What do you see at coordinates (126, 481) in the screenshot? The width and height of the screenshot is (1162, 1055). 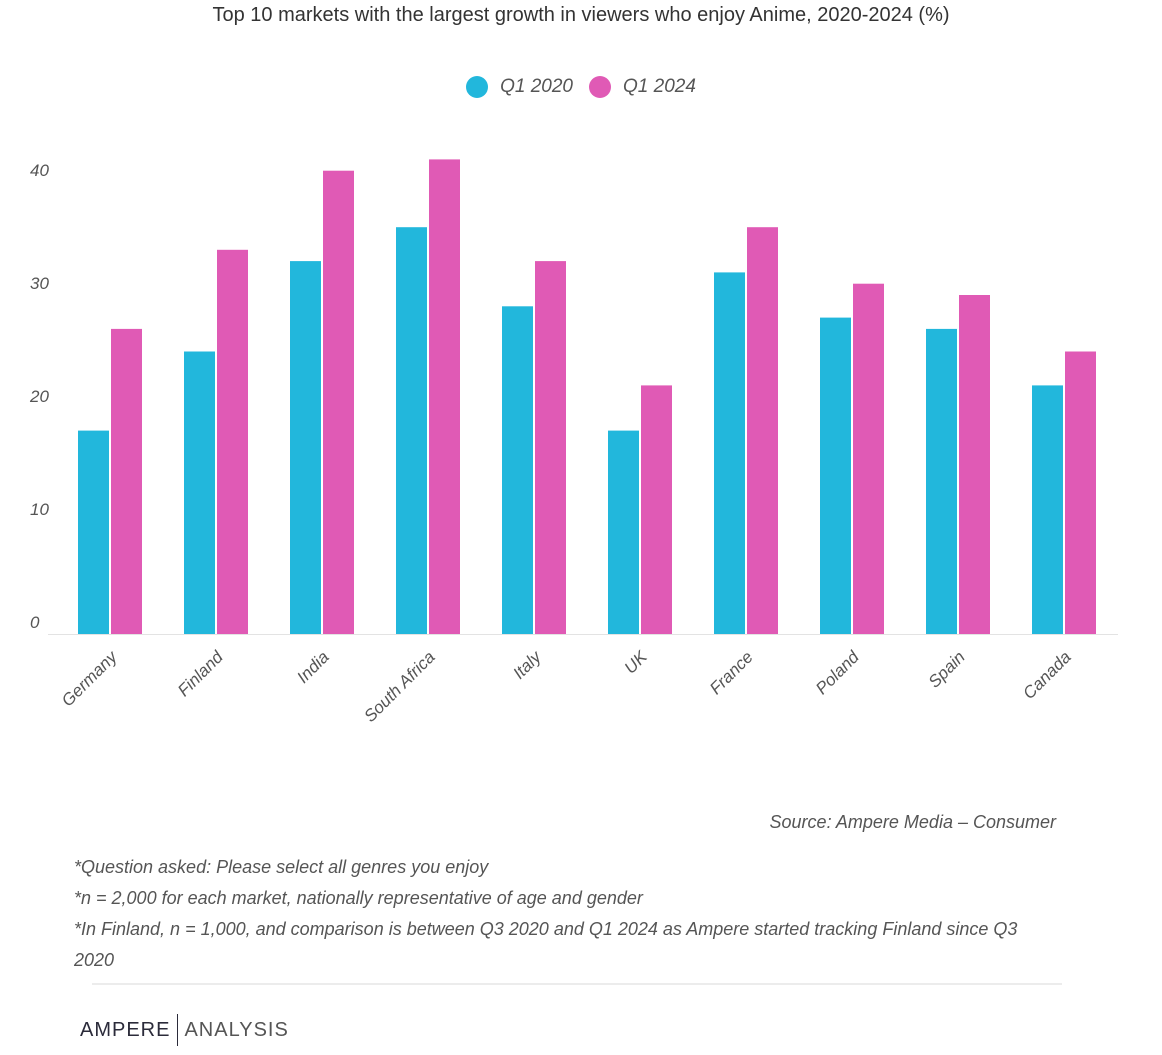 I see `bar-q1-2024-germany` at bounding box center [126, 481].